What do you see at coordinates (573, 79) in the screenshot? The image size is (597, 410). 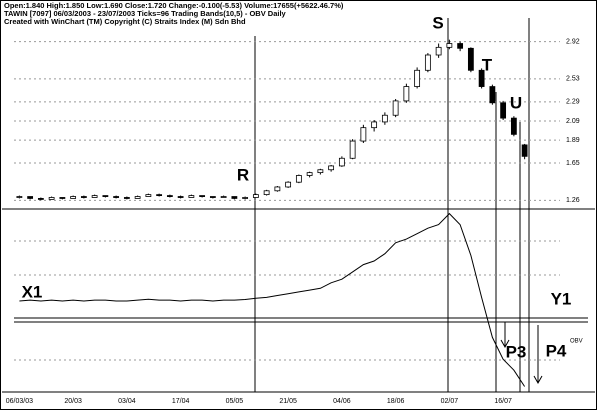 I see `y-tick-label: 2.53` at bounding box center [573, 79].